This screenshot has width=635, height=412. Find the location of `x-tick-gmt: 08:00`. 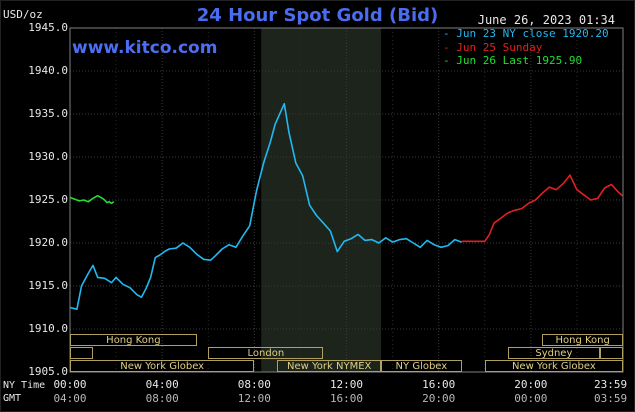

x-tick-gmt: 08:00 is located at coordinates (162, 398).